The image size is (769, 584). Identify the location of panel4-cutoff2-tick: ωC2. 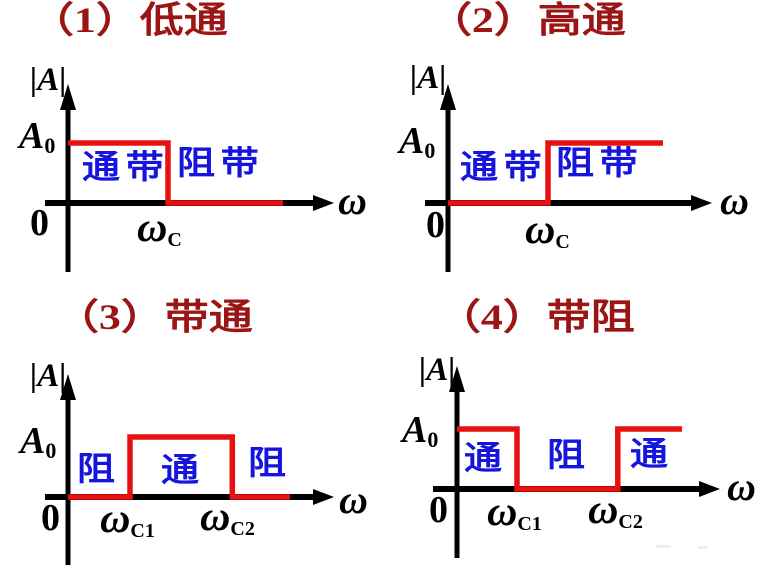
(615, 510).